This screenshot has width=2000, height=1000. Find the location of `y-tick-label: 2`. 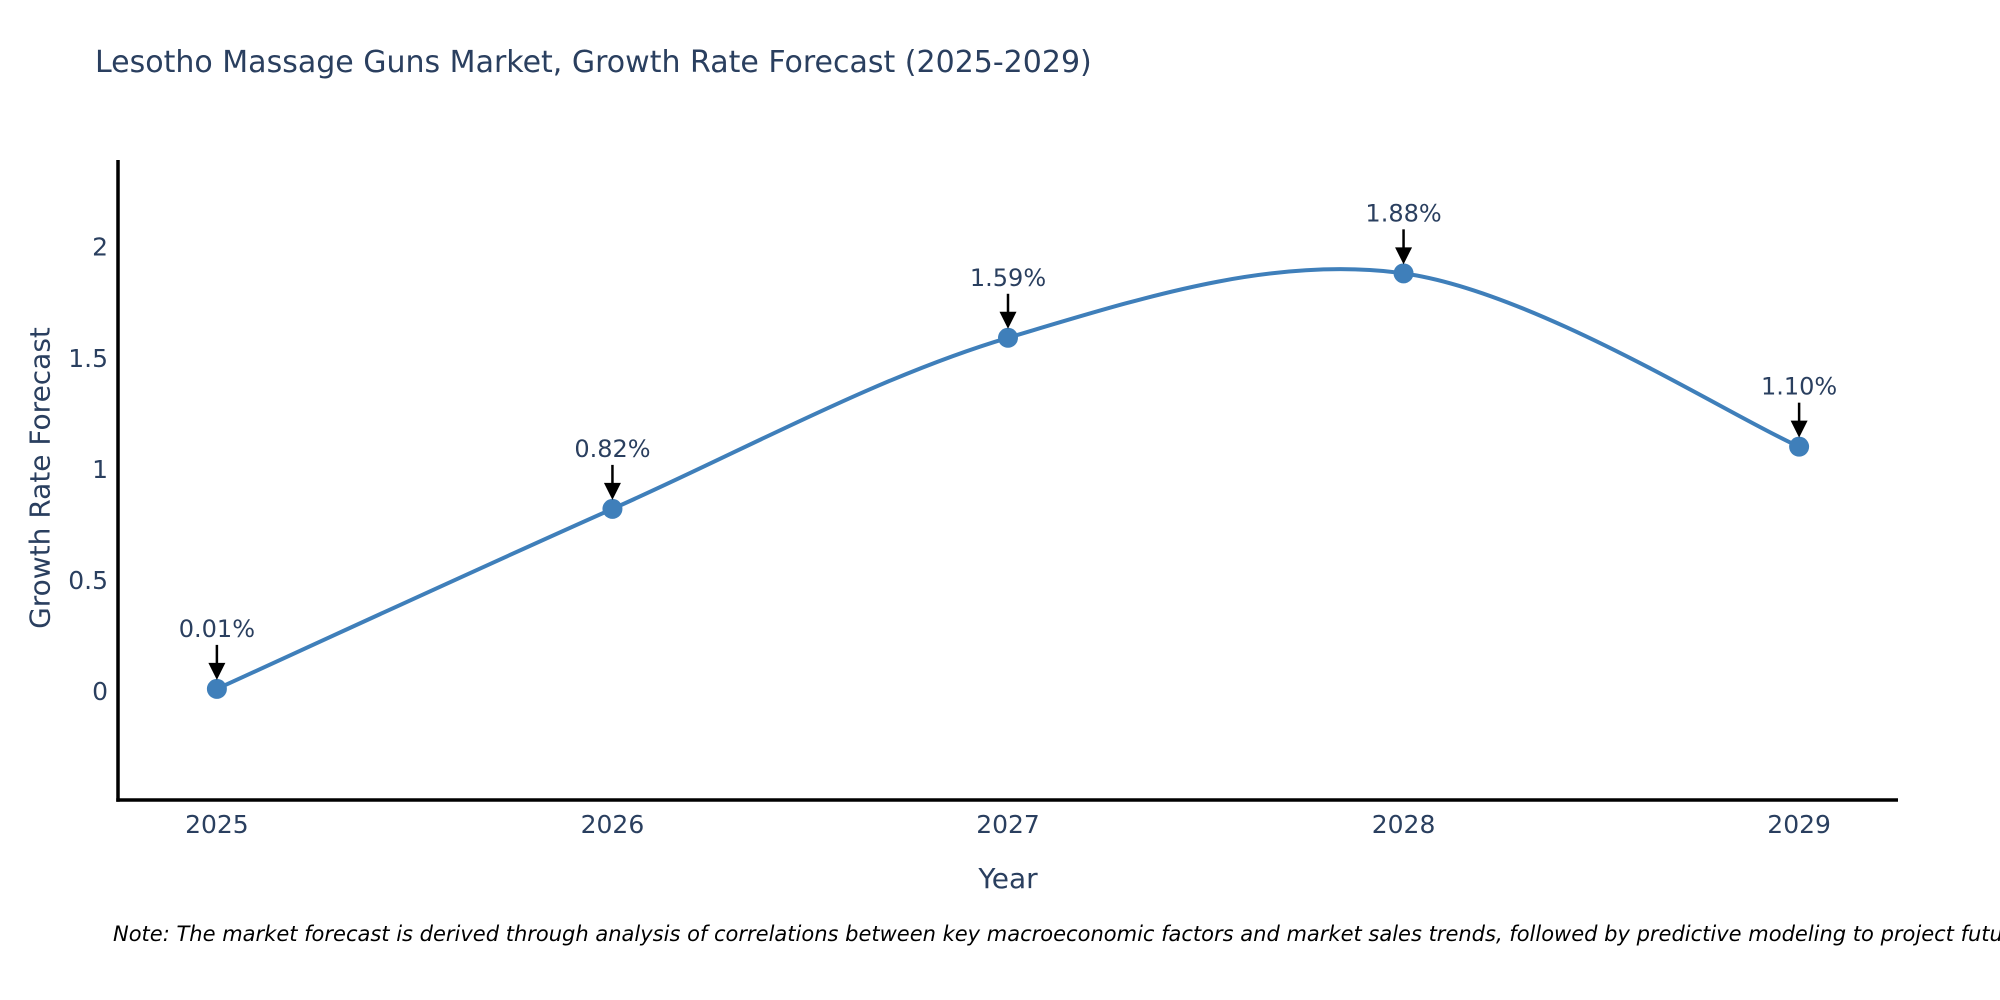

y-tick-label: 2 is located at coordinates (100, 247).